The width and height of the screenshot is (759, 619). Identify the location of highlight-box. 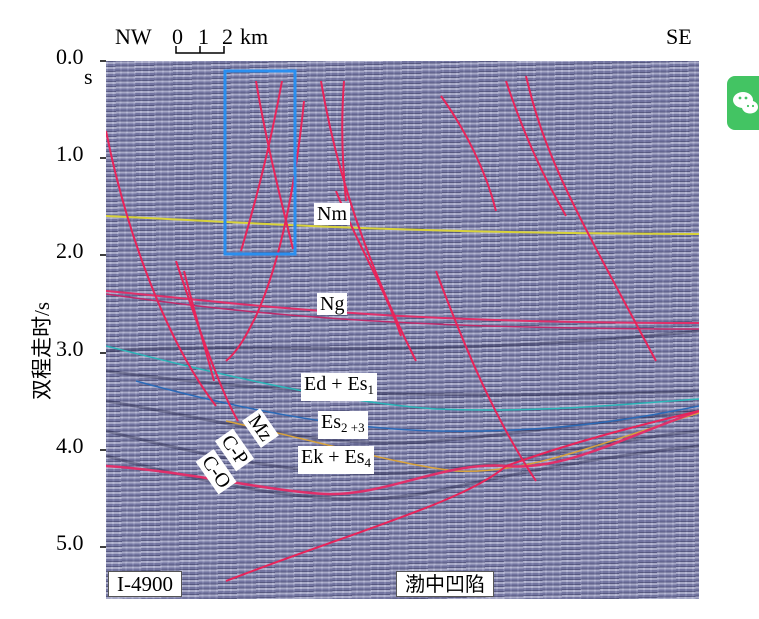
(260, 162).